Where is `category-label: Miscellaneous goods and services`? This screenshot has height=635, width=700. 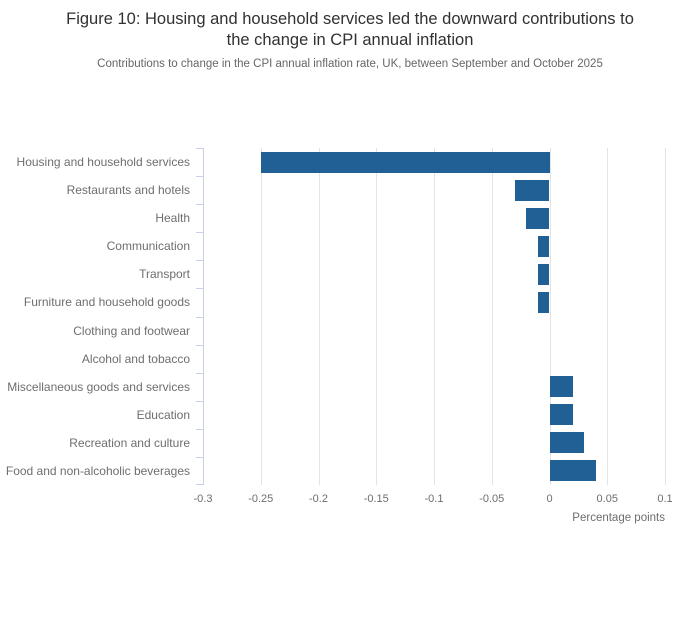 category-label: Miscellaneous goods and services is located at coordinates (98, 386).